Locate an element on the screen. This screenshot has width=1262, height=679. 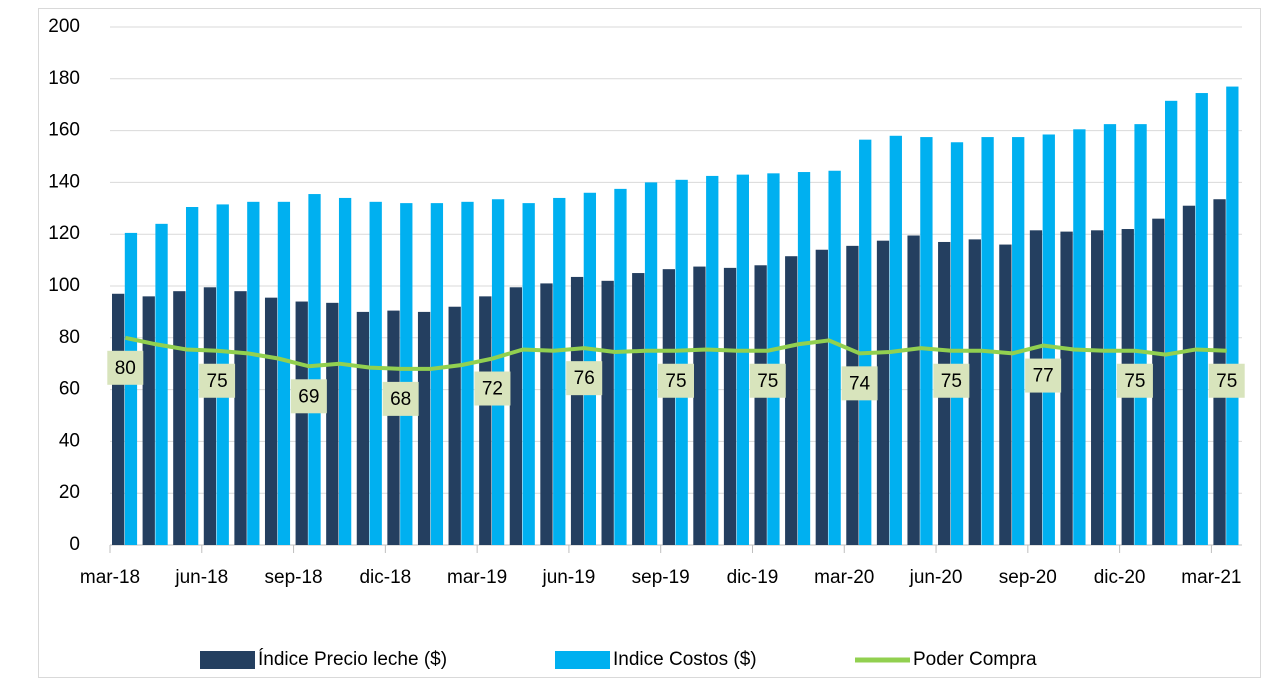
x-tick-label: dic-19 is located at coordinates (753, 577).